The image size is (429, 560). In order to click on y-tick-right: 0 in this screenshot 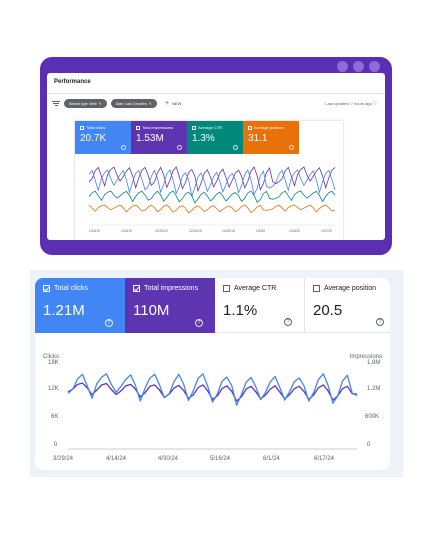, I will do `click(369, 445)`.